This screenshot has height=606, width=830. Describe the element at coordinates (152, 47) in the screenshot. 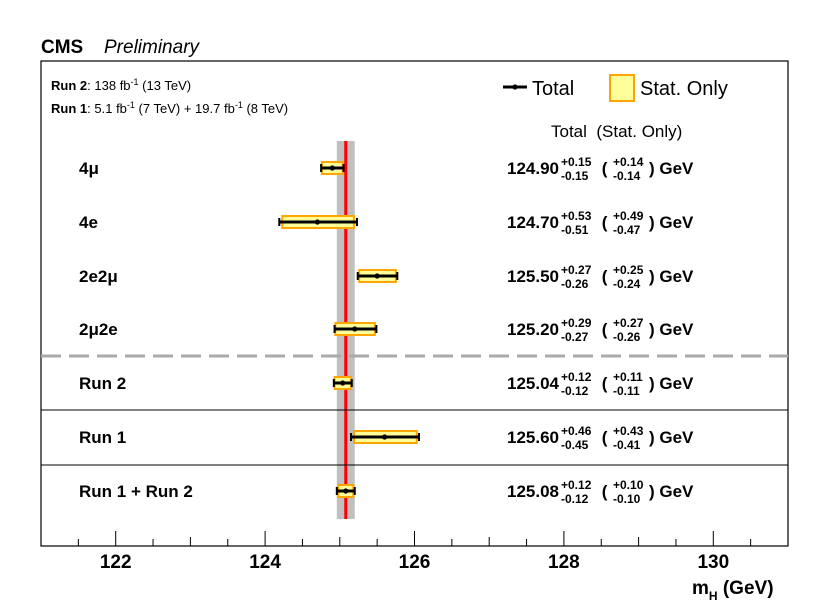

I see `status-label: Preliminary` at that location.